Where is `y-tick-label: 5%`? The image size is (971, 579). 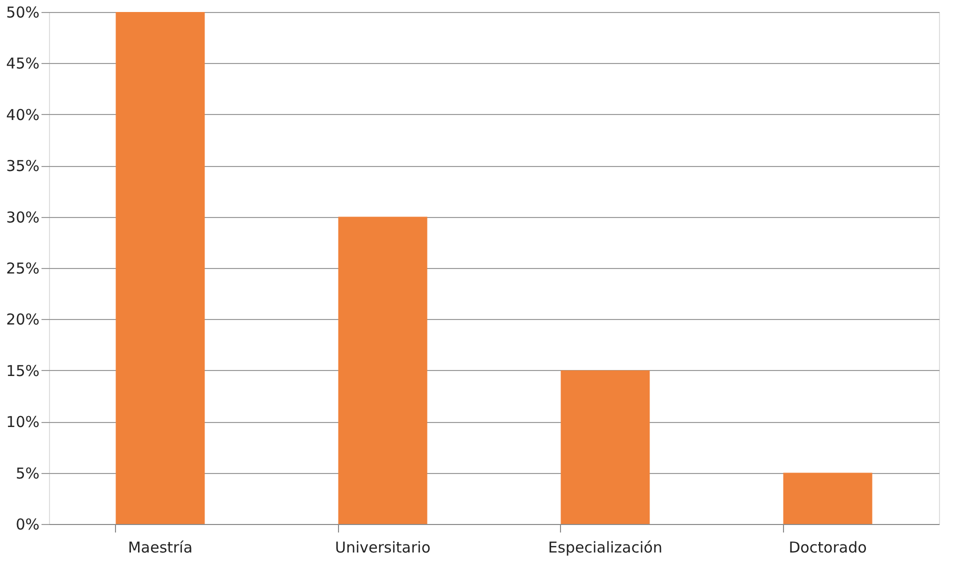 y-tick-label: 5% is located at coordinates (28, 473).